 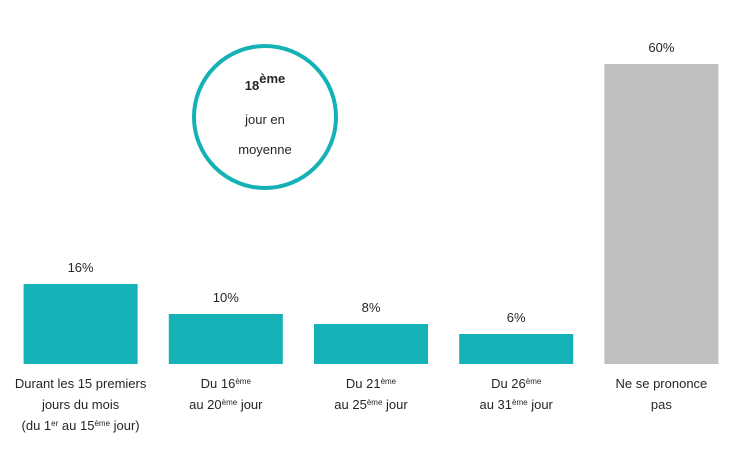 I want to click on label-line: au 25ème jour, so click(x=371, y=404).